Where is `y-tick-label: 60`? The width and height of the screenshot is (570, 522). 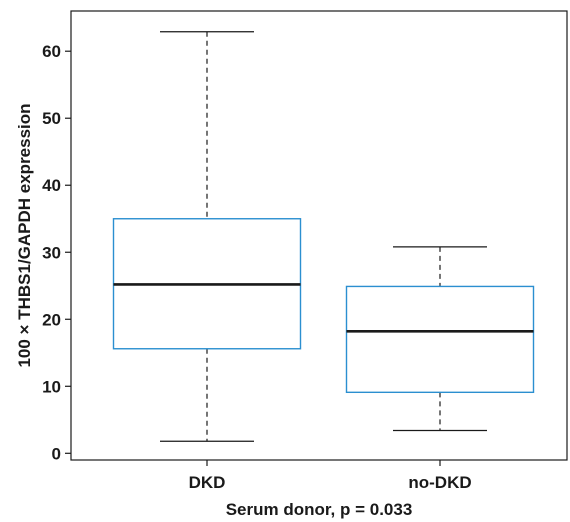
y-tick-label: 60 is located at coordinates (51, 51).